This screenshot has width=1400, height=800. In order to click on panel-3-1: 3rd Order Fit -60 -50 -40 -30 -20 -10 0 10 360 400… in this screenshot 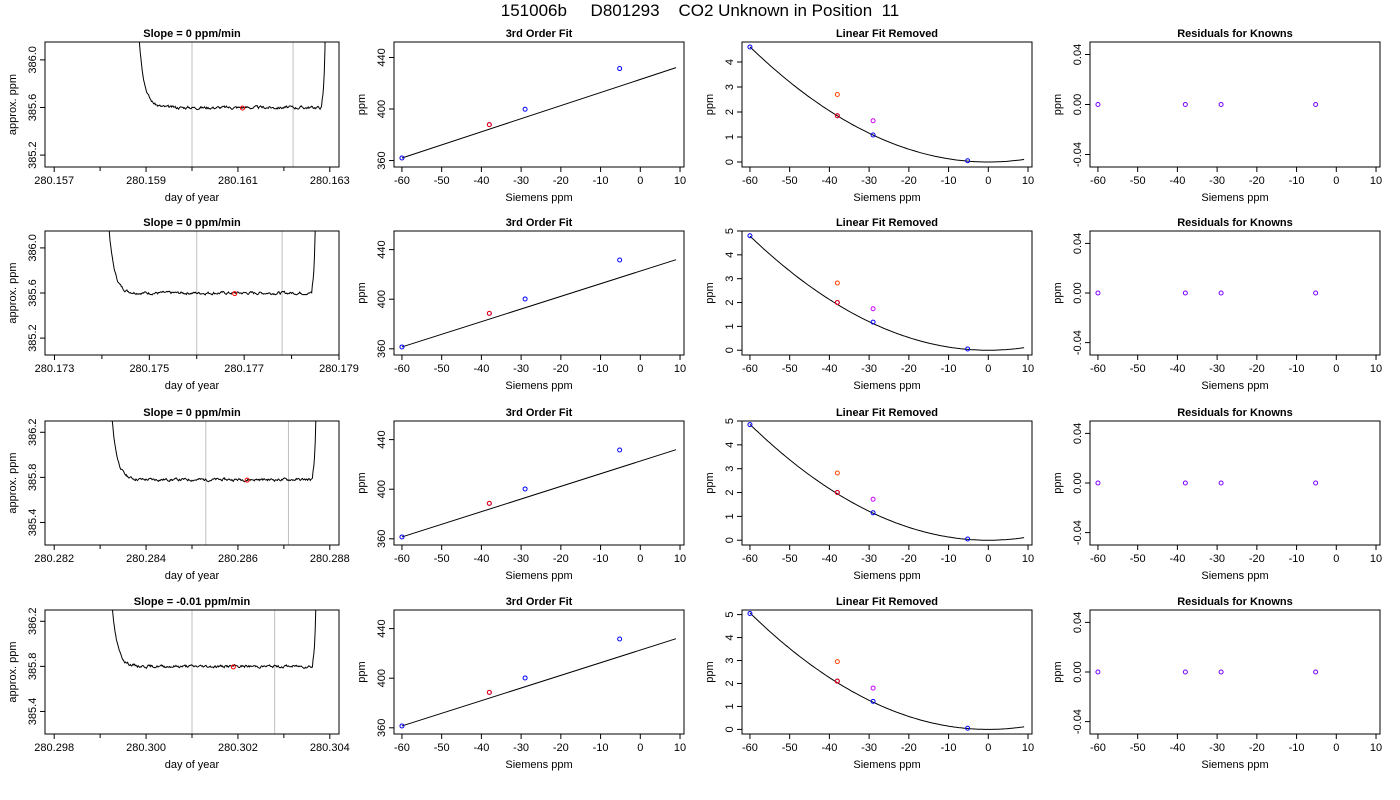, I will do `click(521, 683)`.